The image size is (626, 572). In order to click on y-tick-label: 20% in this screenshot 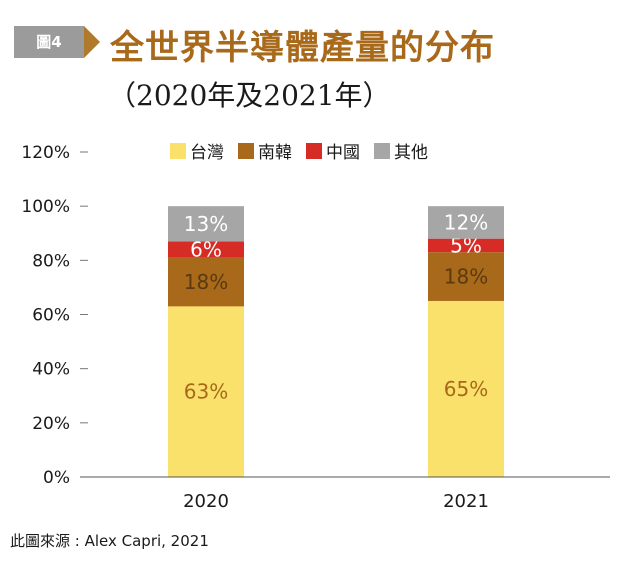, I will do `click(51, 424)`.